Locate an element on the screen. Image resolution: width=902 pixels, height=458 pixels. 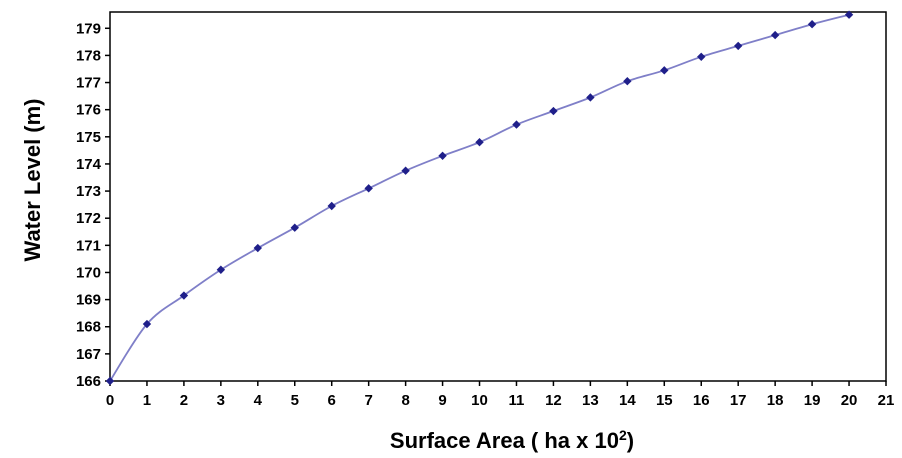
y-tick-label: 178 is located at coordinates (88, 55).